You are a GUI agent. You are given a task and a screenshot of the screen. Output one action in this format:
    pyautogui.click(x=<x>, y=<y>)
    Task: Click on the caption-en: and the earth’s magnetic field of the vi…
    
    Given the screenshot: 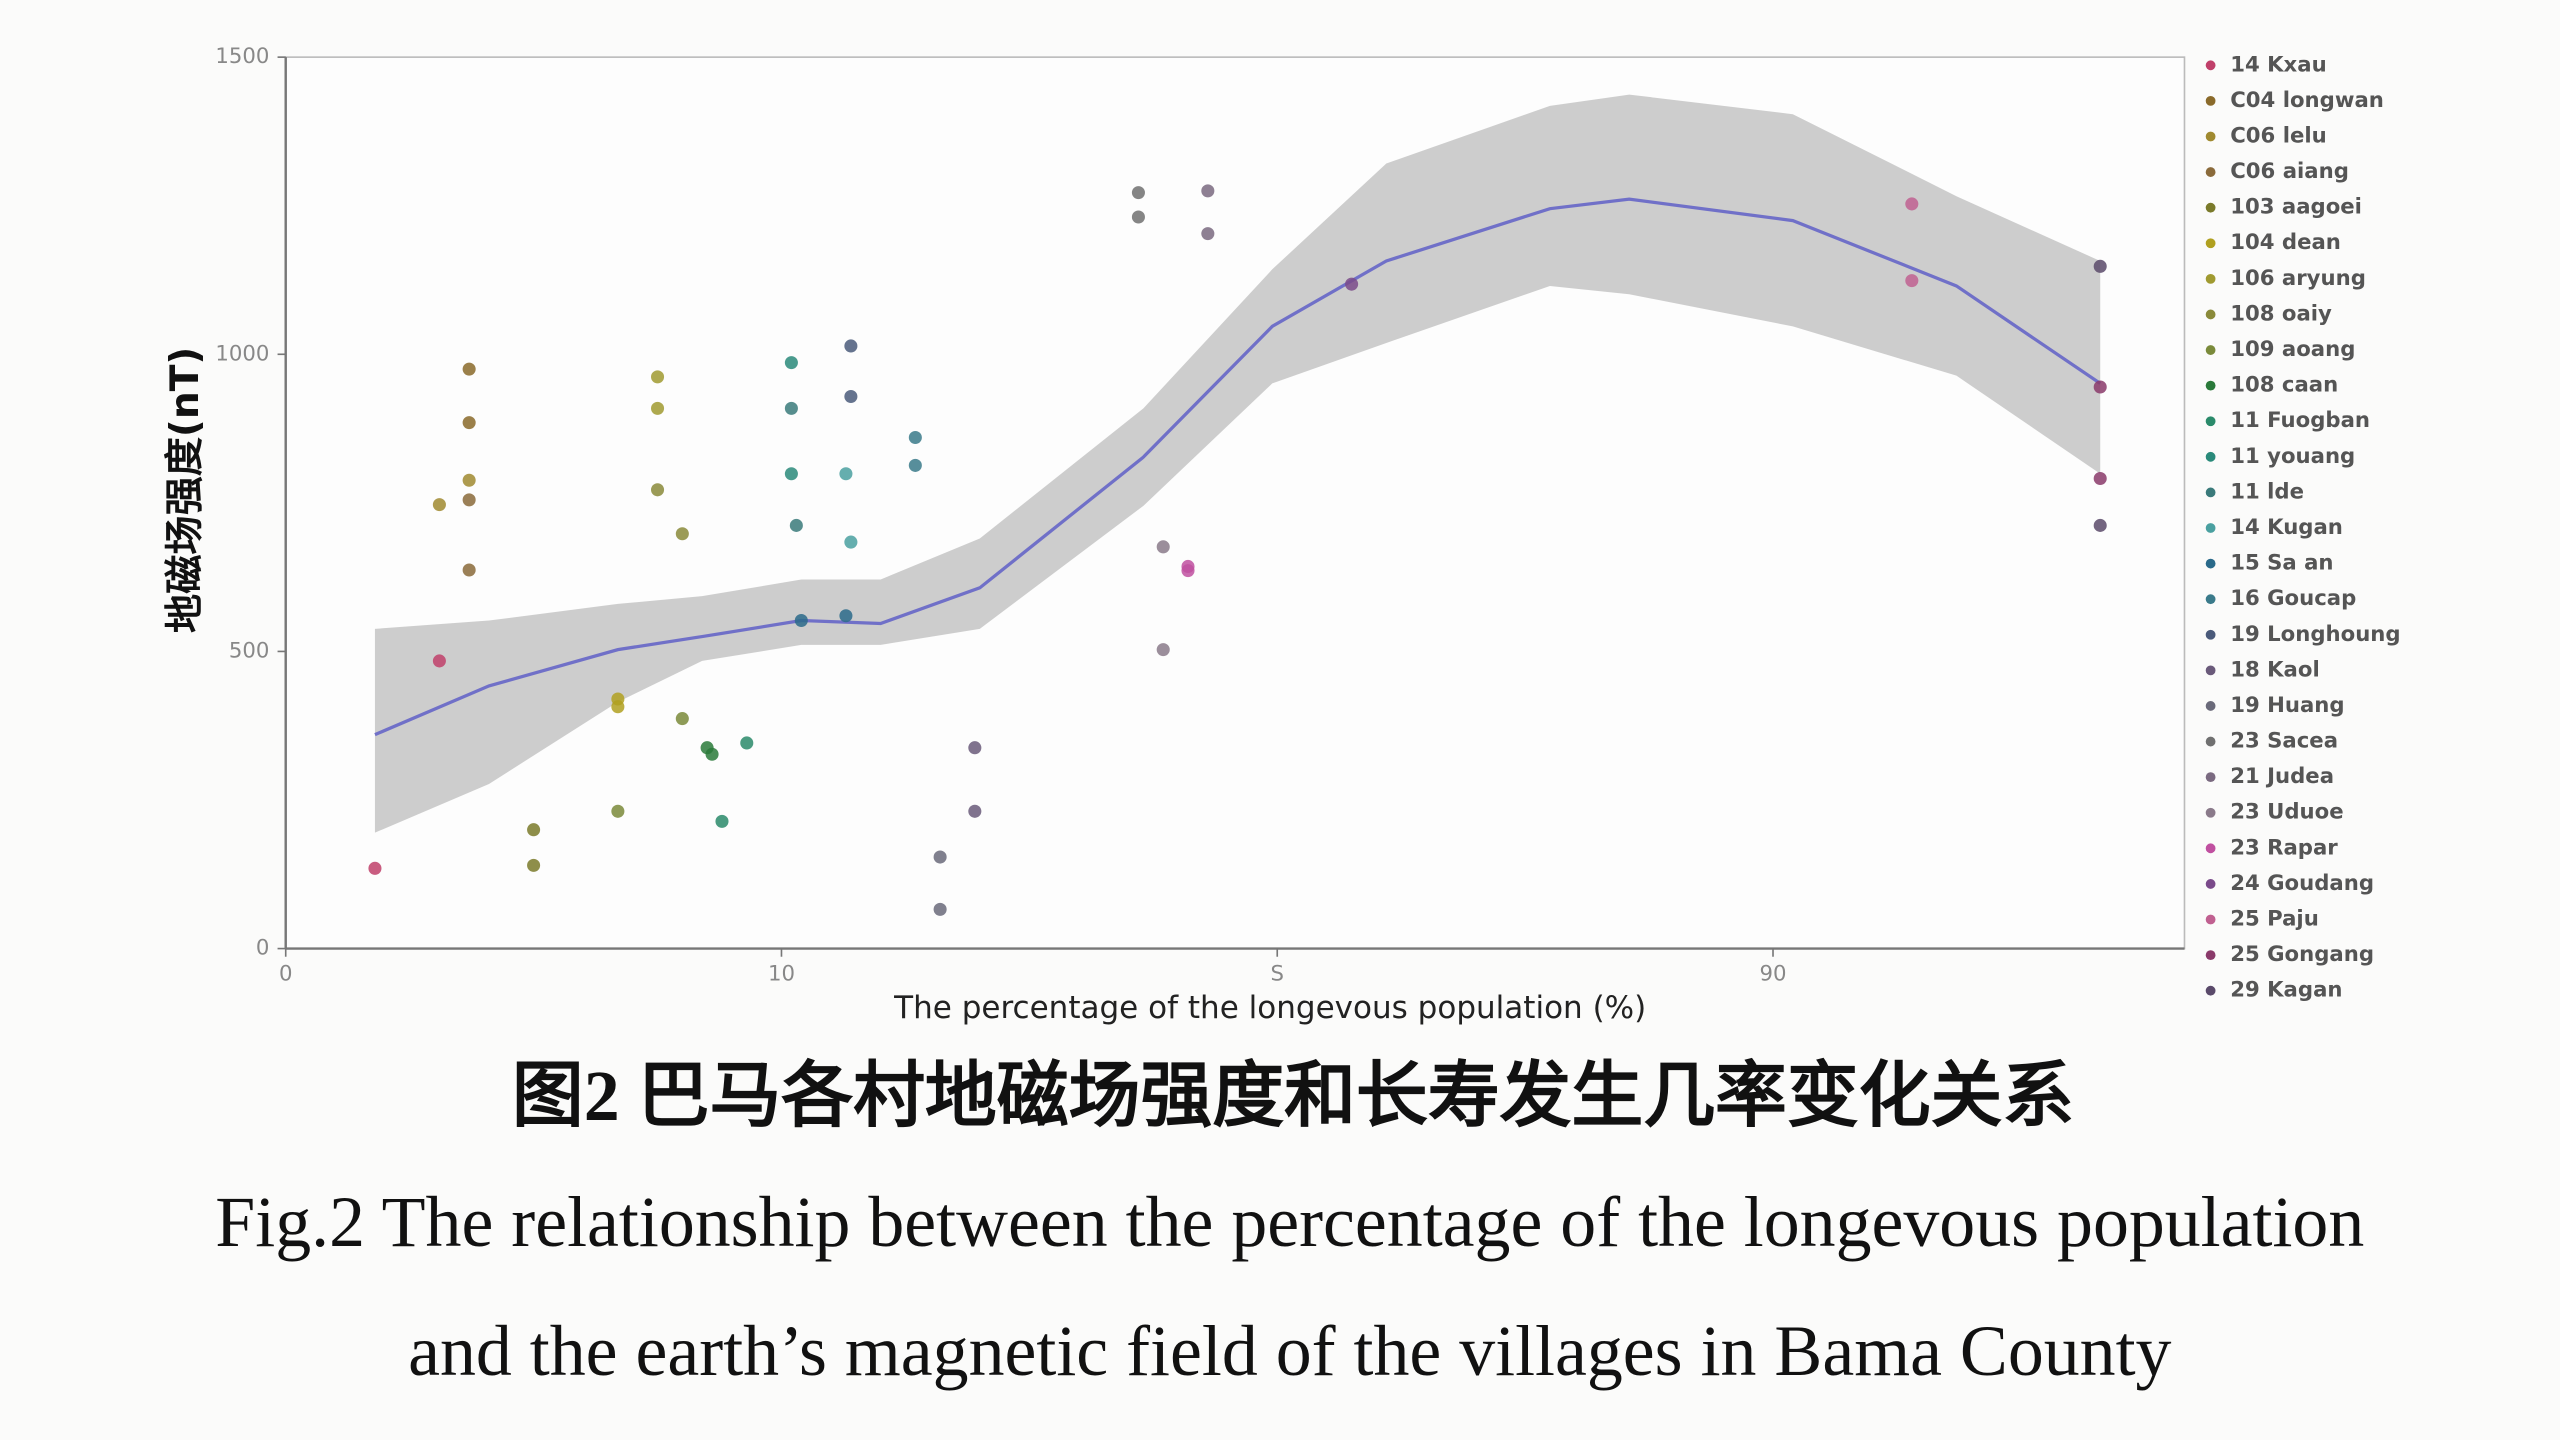 What is the action you would take?
    pyautogui.click(x=1289, y=1351)
    